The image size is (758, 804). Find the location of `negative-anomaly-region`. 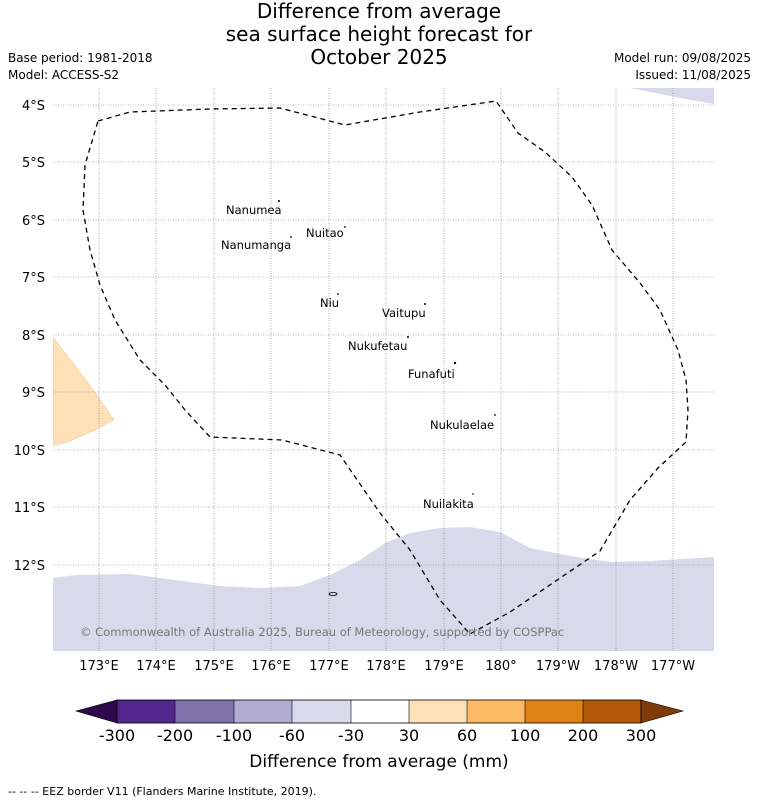

negative-anomaly-region is located at coordinates (383, 589).